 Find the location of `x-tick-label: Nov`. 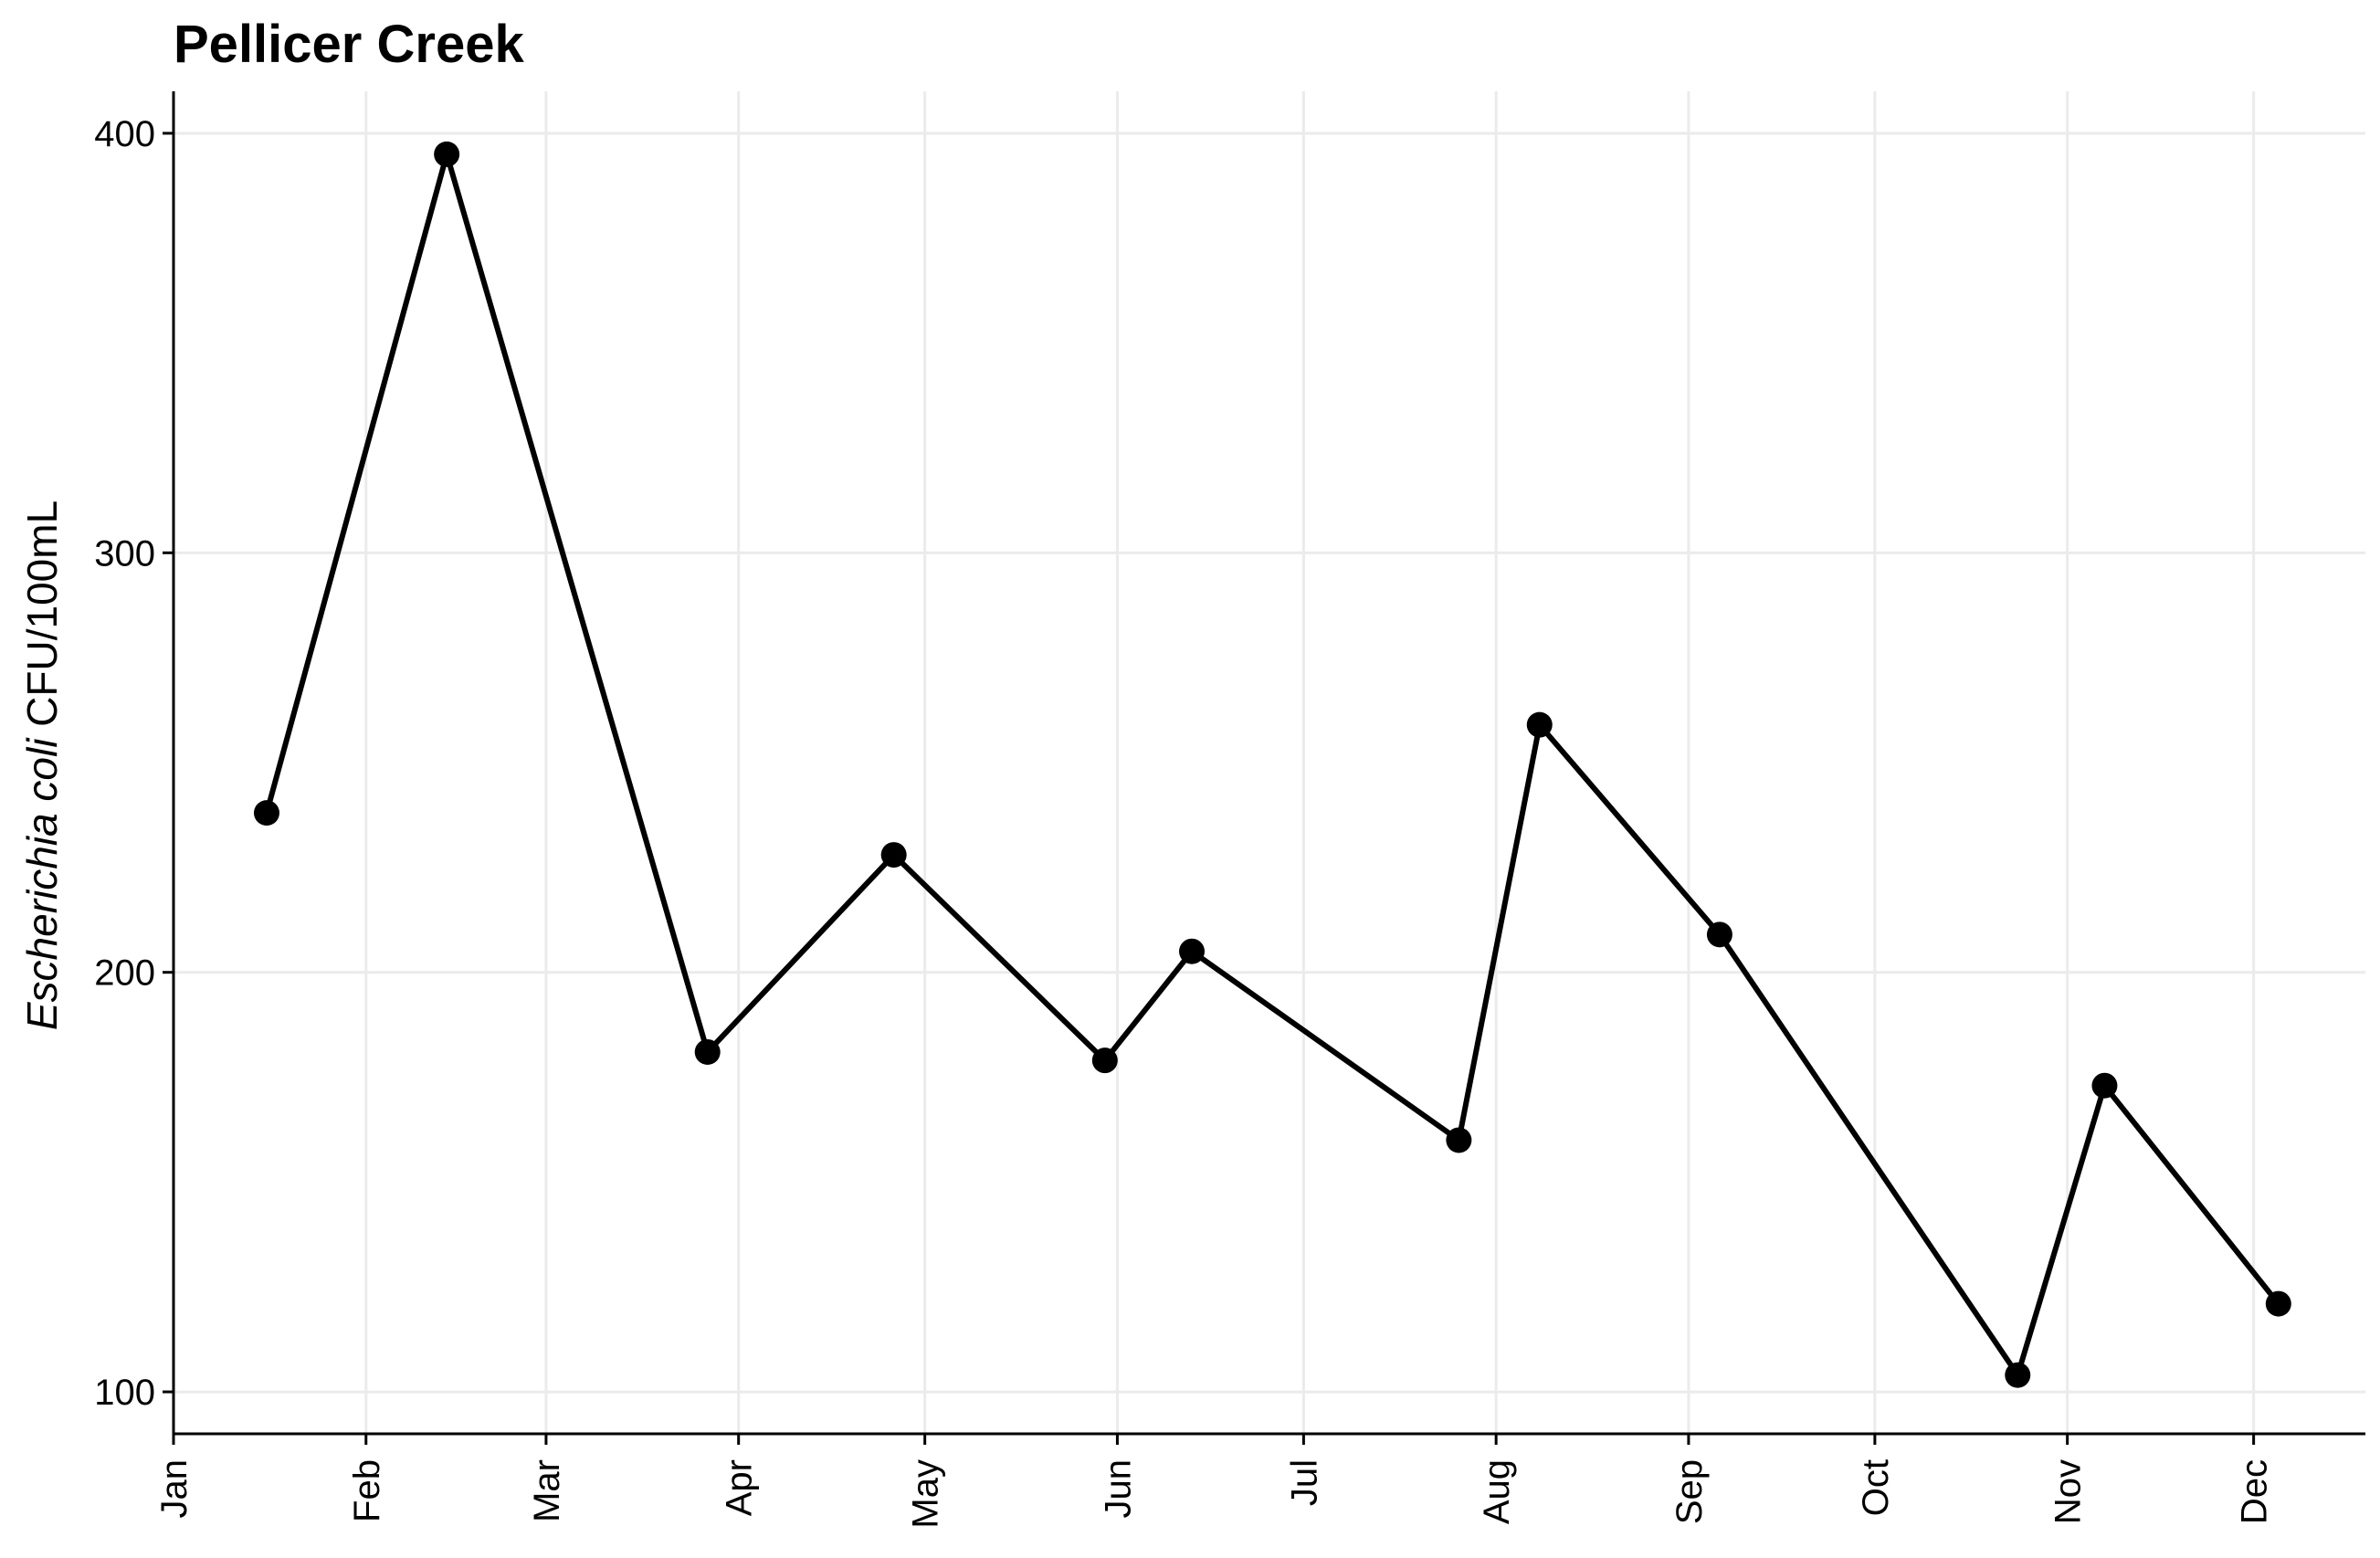

x-tick-label: Nov is located at coordinates (2068, 1491).